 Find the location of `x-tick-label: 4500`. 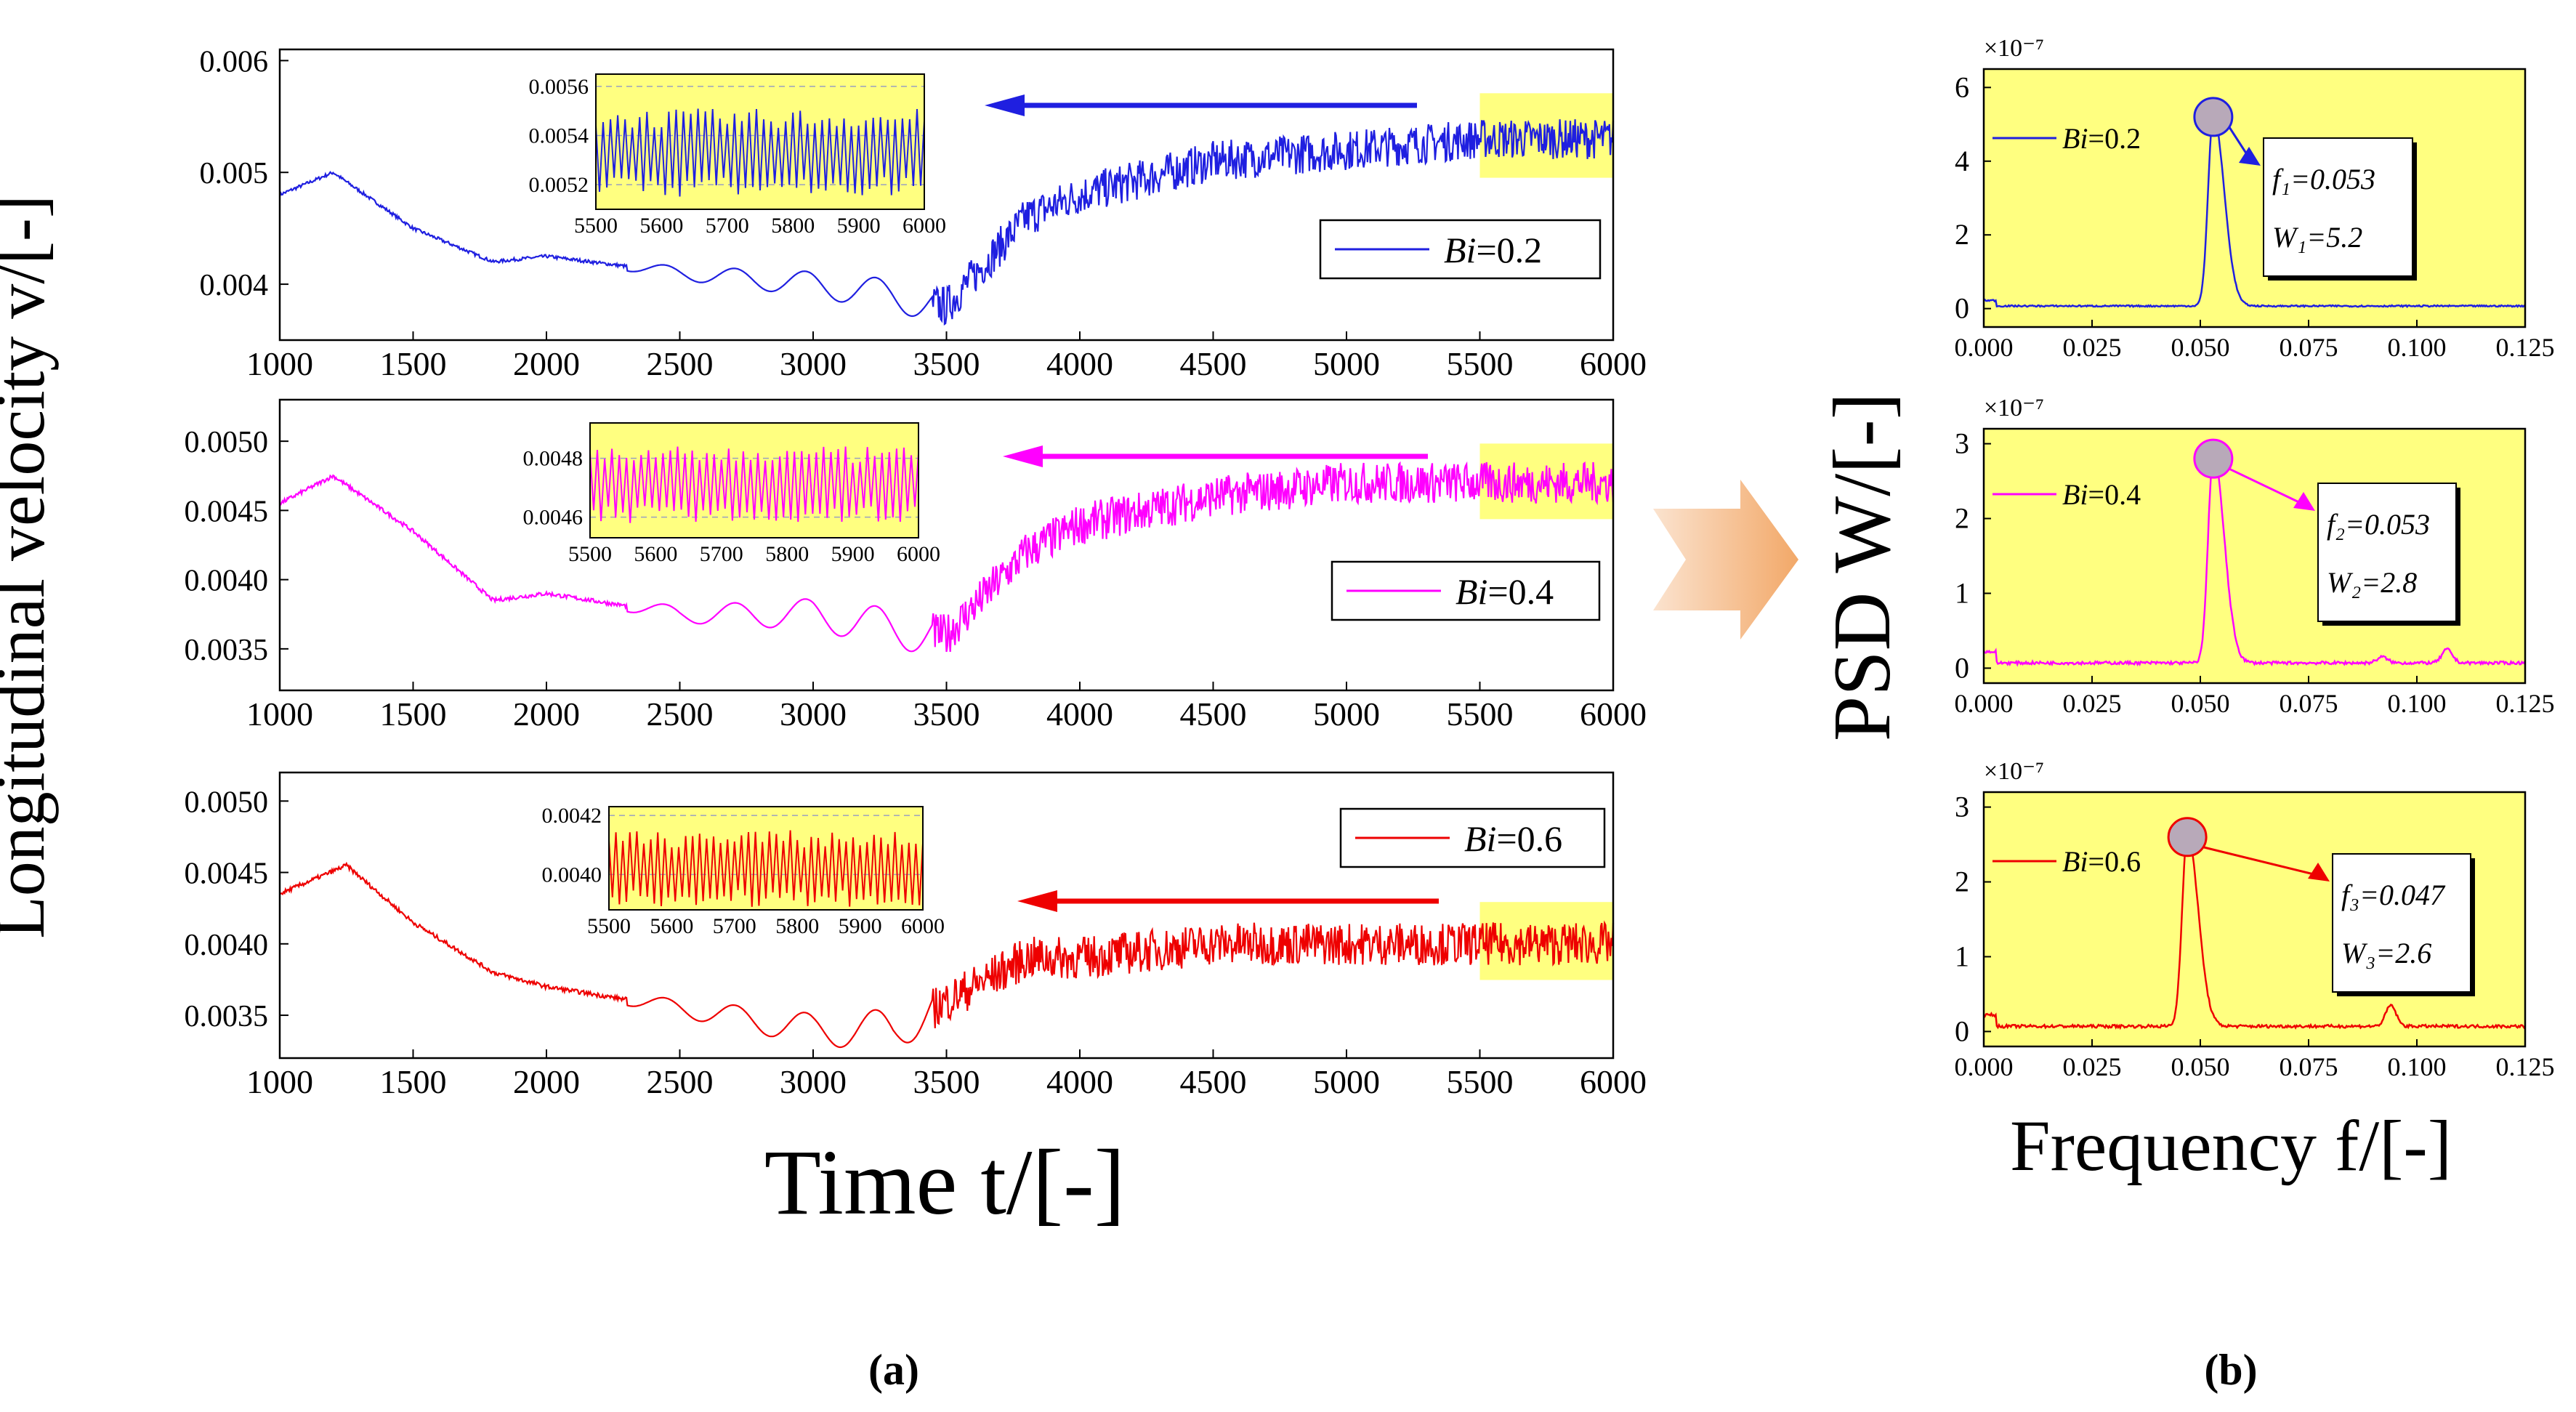

x-tick-label: 4500 is located at coordinates (1214, 1081).